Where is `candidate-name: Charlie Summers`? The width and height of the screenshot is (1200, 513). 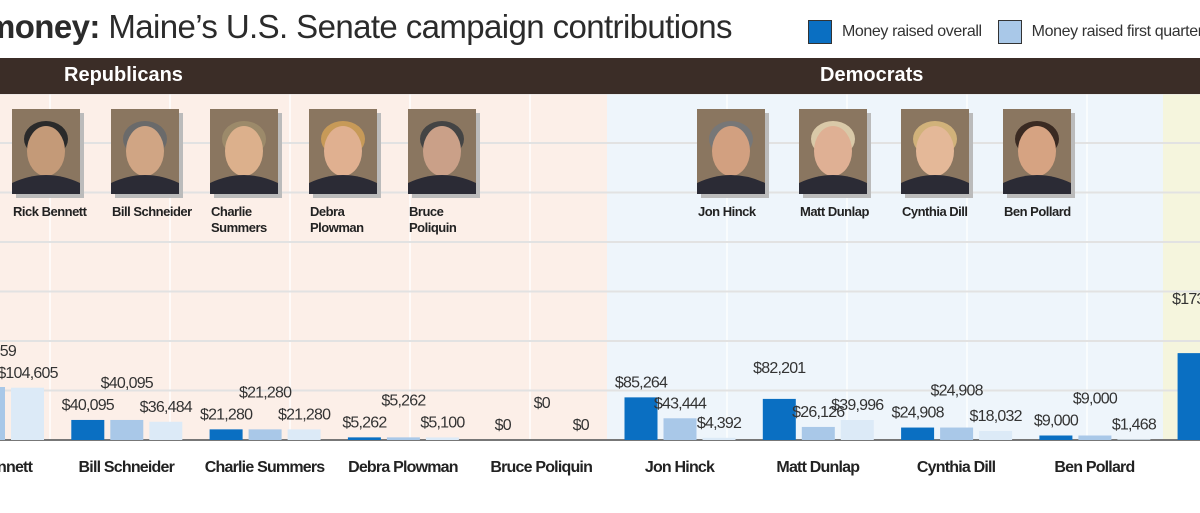
candidate-name: Charlie Summers is located at coordinates (239, 219).